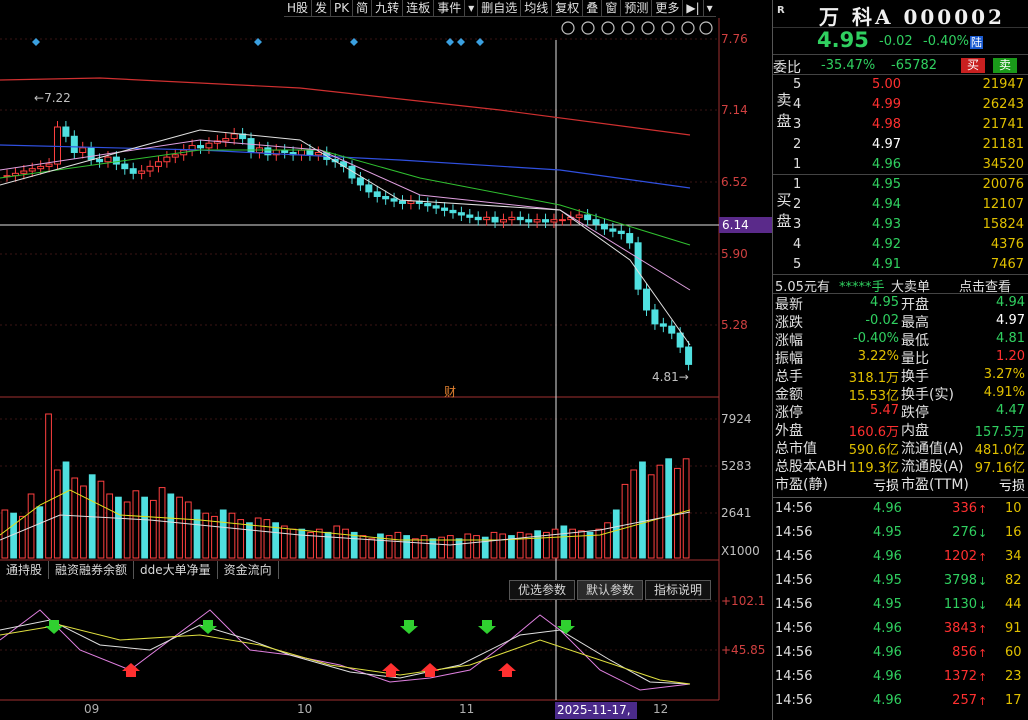 This screenshot has height=720, width=1028. I want to click on tick-count: 16, so click(1013, 532).